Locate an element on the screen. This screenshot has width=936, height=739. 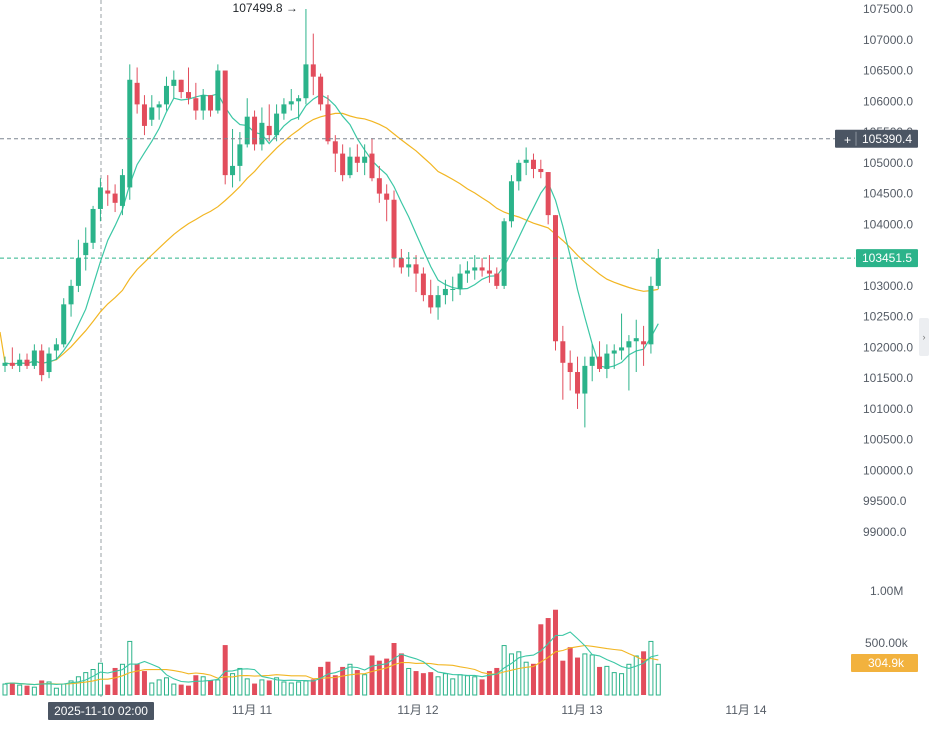
y-tick-label: 104000.0 is located at coordinates (888, 224).